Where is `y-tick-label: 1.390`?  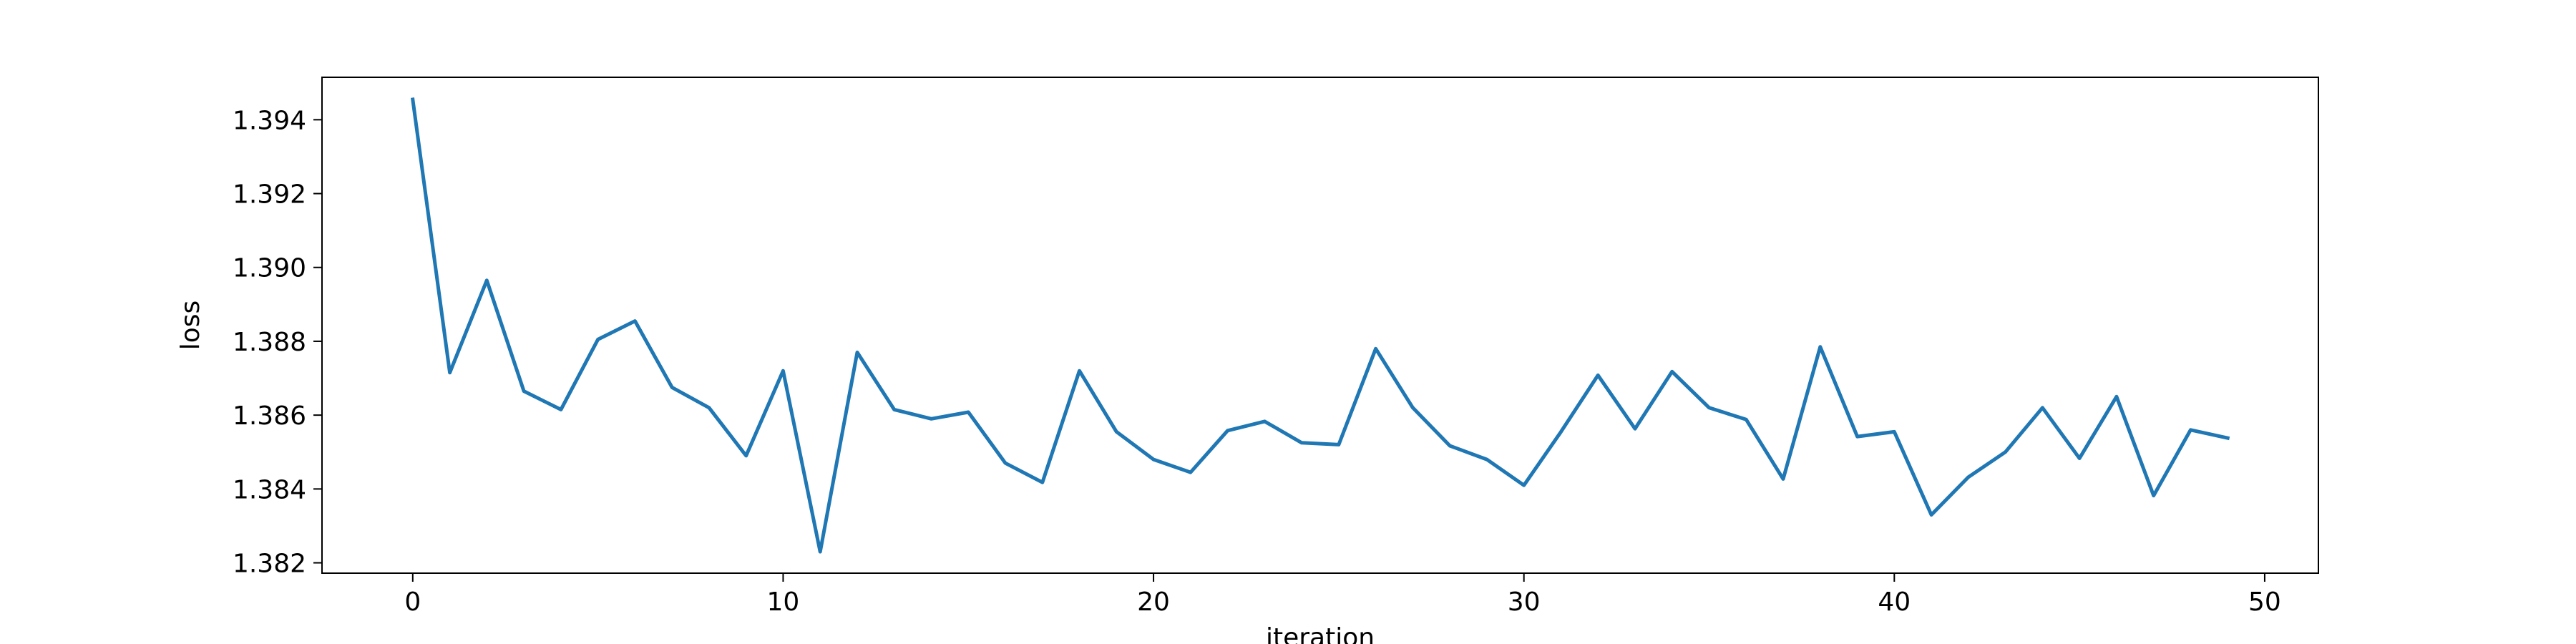 y-tick-label: 1.390 is located at coordinates (269, 268).